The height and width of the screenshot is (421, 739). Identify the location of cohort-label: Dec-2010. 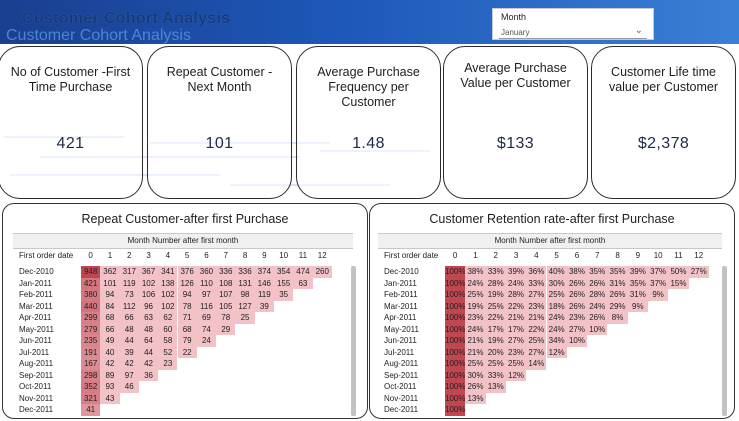
(36, 271).